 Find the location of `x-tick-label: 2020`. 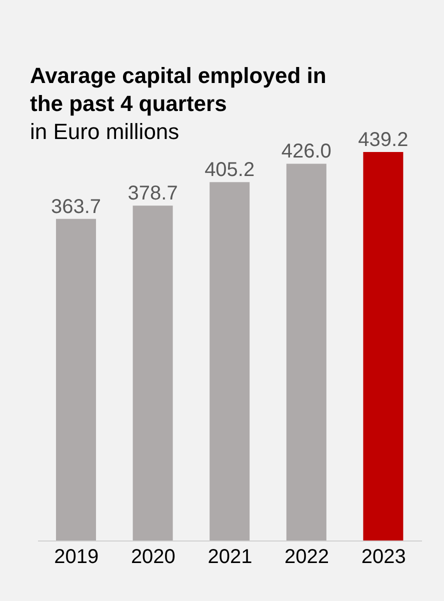

x-tick-label: 2020 is located at coordinates (153, 557).